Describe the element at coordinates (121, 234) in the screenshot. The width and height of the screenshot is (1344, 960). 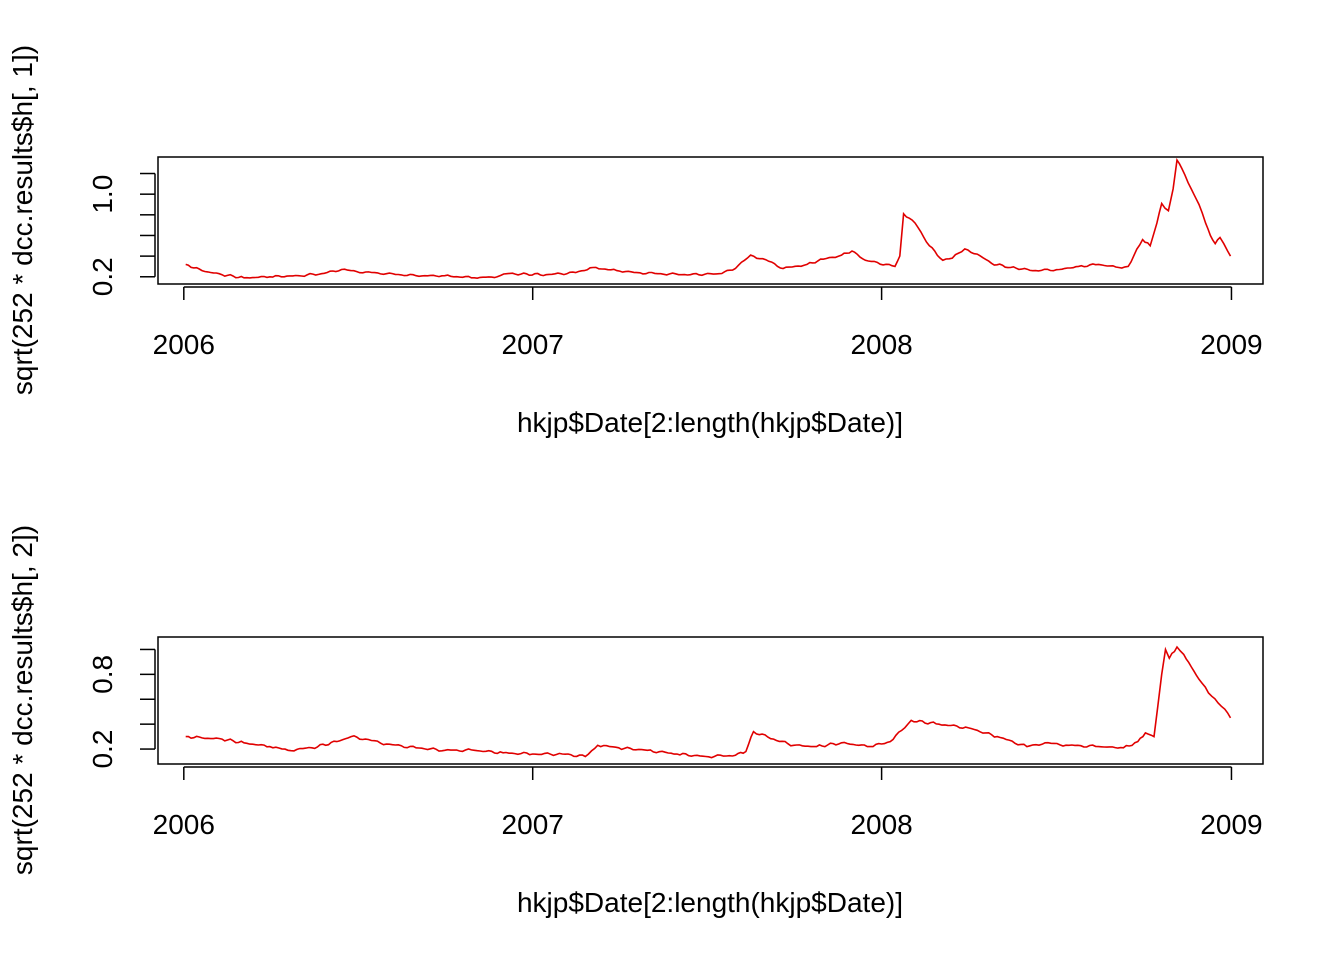
I see `y-axis: 0.2 1.0` at that location.